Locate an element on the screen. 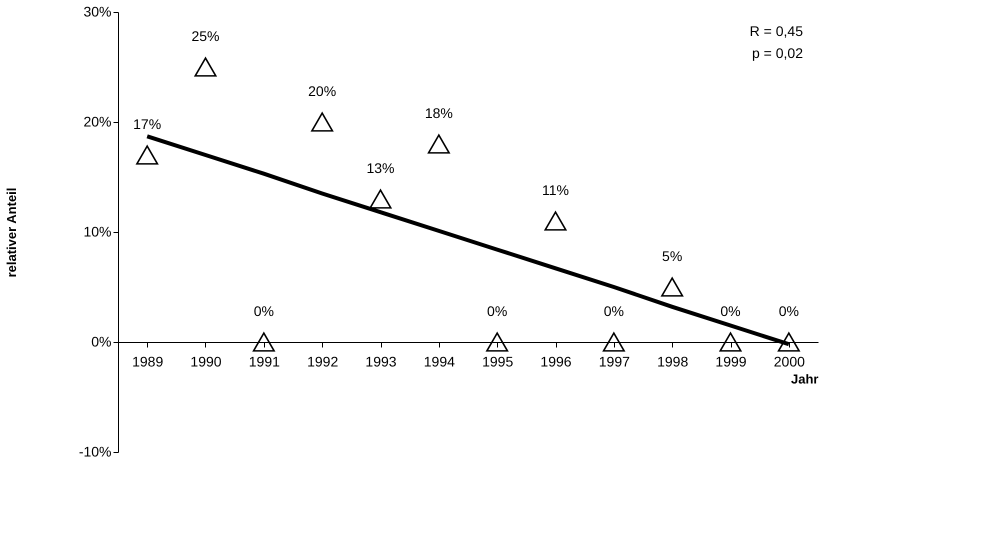 The width and height of the screenshot is (997, 533). y-tick-label: 30% is located at coordinates (97, 12).